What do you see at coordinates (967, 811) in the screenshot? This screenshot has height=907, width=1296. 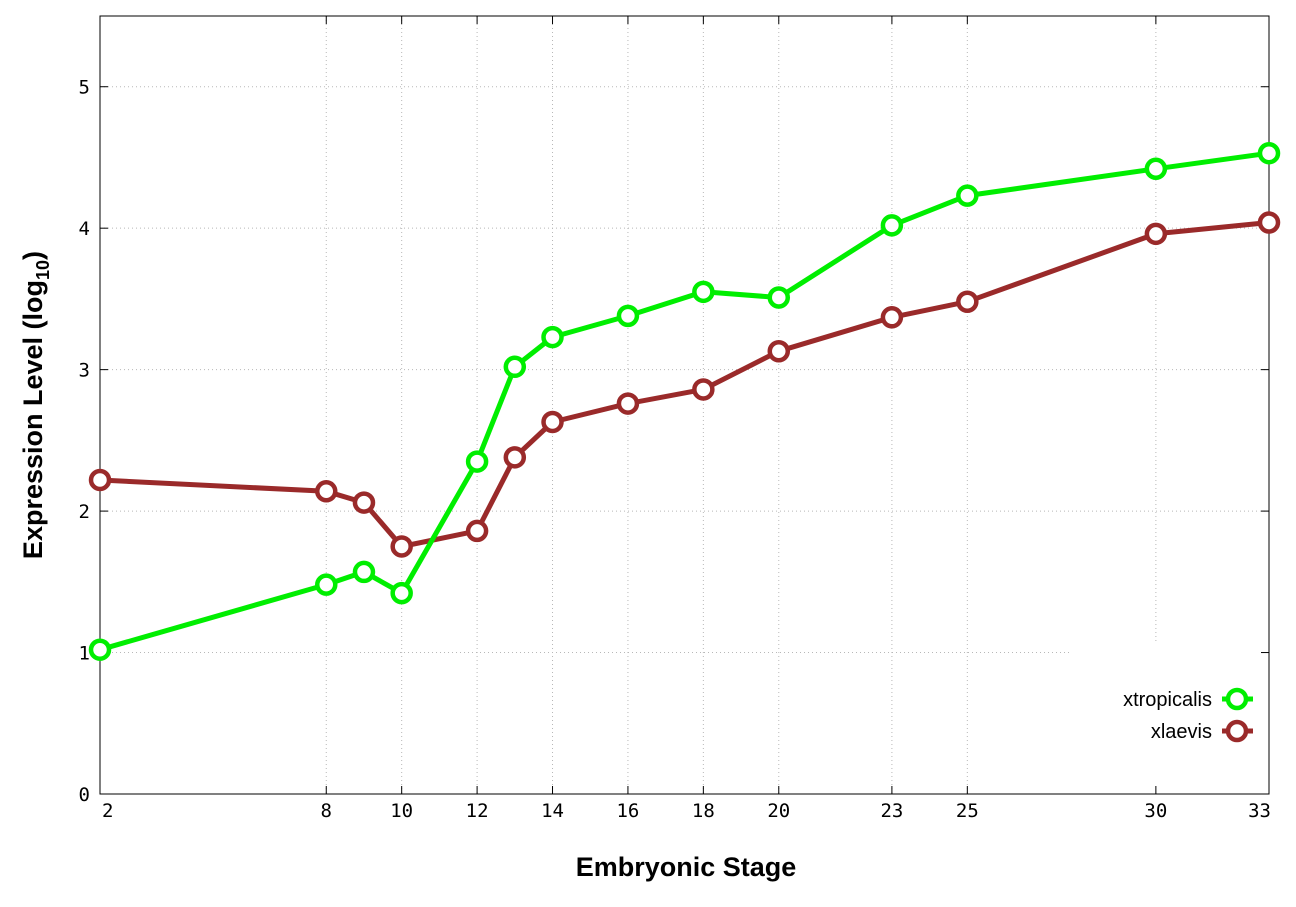 I see `x-tick-label: 25` at bounding box center [967, 811].